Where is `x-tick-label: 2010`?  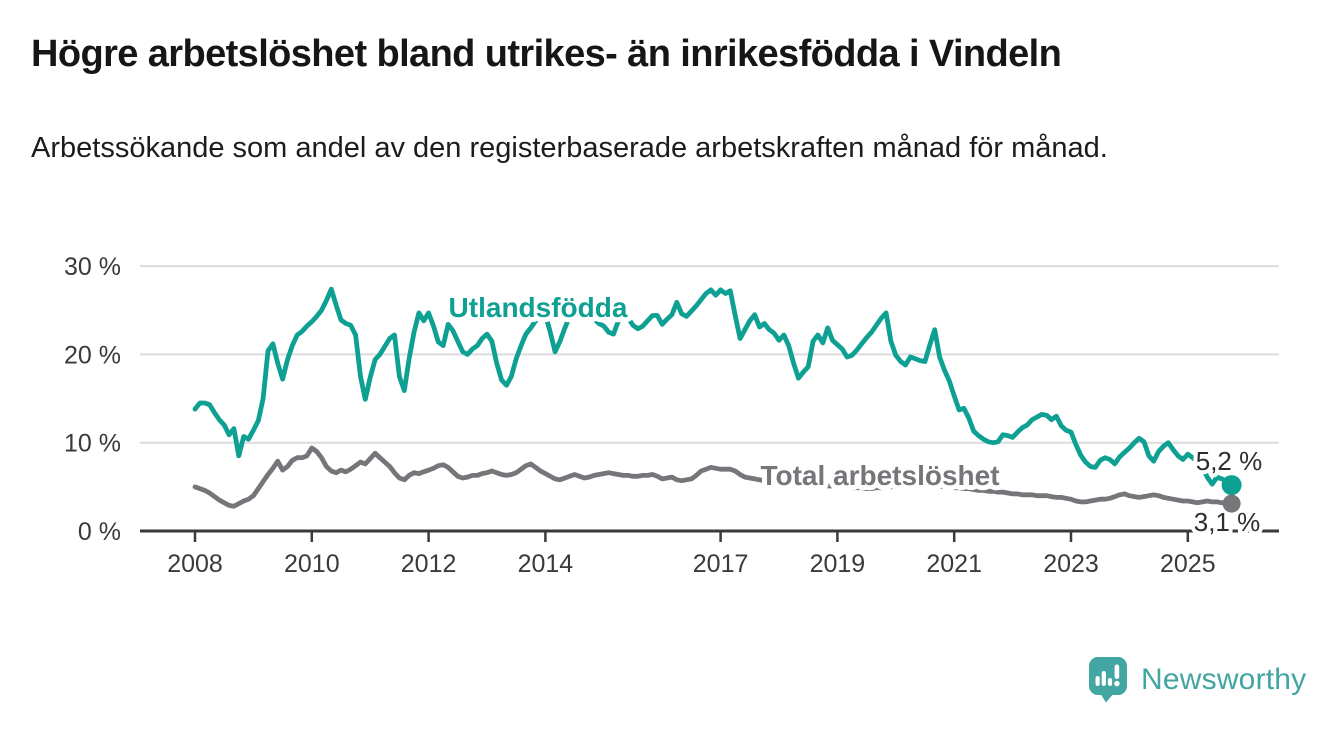
x-tick-label: 2010 is located at coordinates (312, 564).